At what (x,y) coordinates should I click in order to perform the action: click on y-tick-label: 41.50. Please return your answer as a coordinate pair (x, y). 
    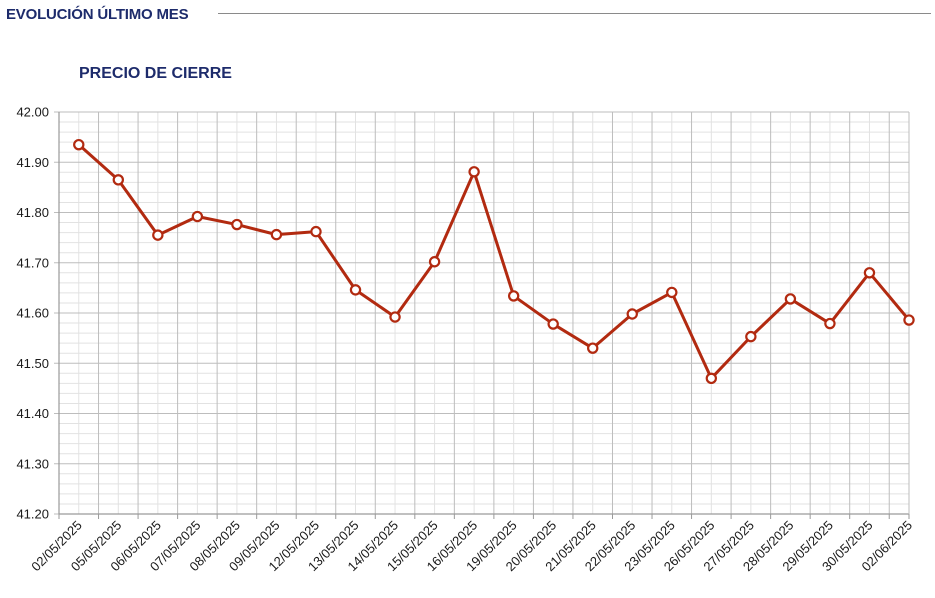
    Looking at the image, I should click on (32, 363).